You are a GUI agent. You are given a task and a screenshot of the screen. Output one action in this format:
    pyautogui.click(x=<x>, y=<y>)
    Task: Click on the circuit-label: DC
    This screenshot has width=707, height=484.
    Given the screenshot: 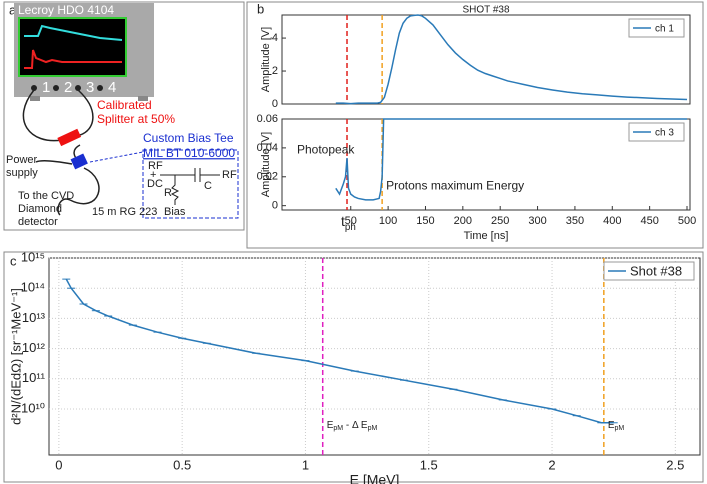 What is the action you would take?
    pyautogui.click(x=155, y=184)
    